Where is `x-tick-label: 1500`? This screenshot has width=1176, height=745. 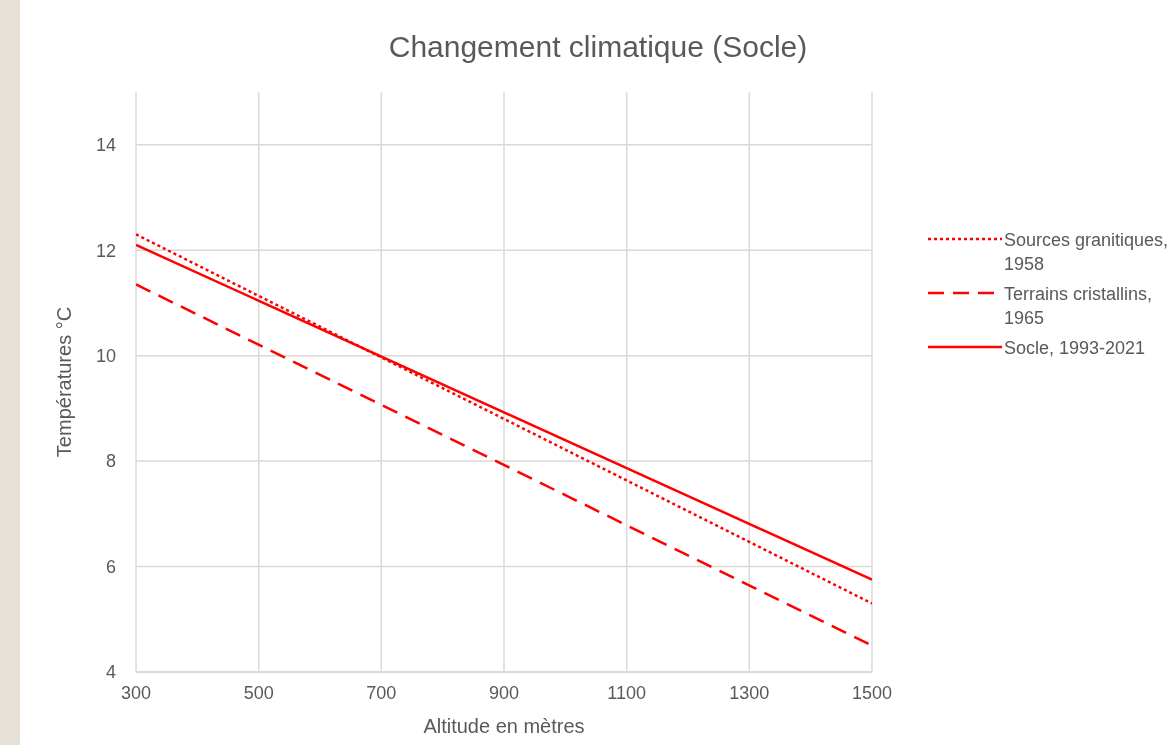 x-tick-label: 1500 is located at coordinates (872, 692).